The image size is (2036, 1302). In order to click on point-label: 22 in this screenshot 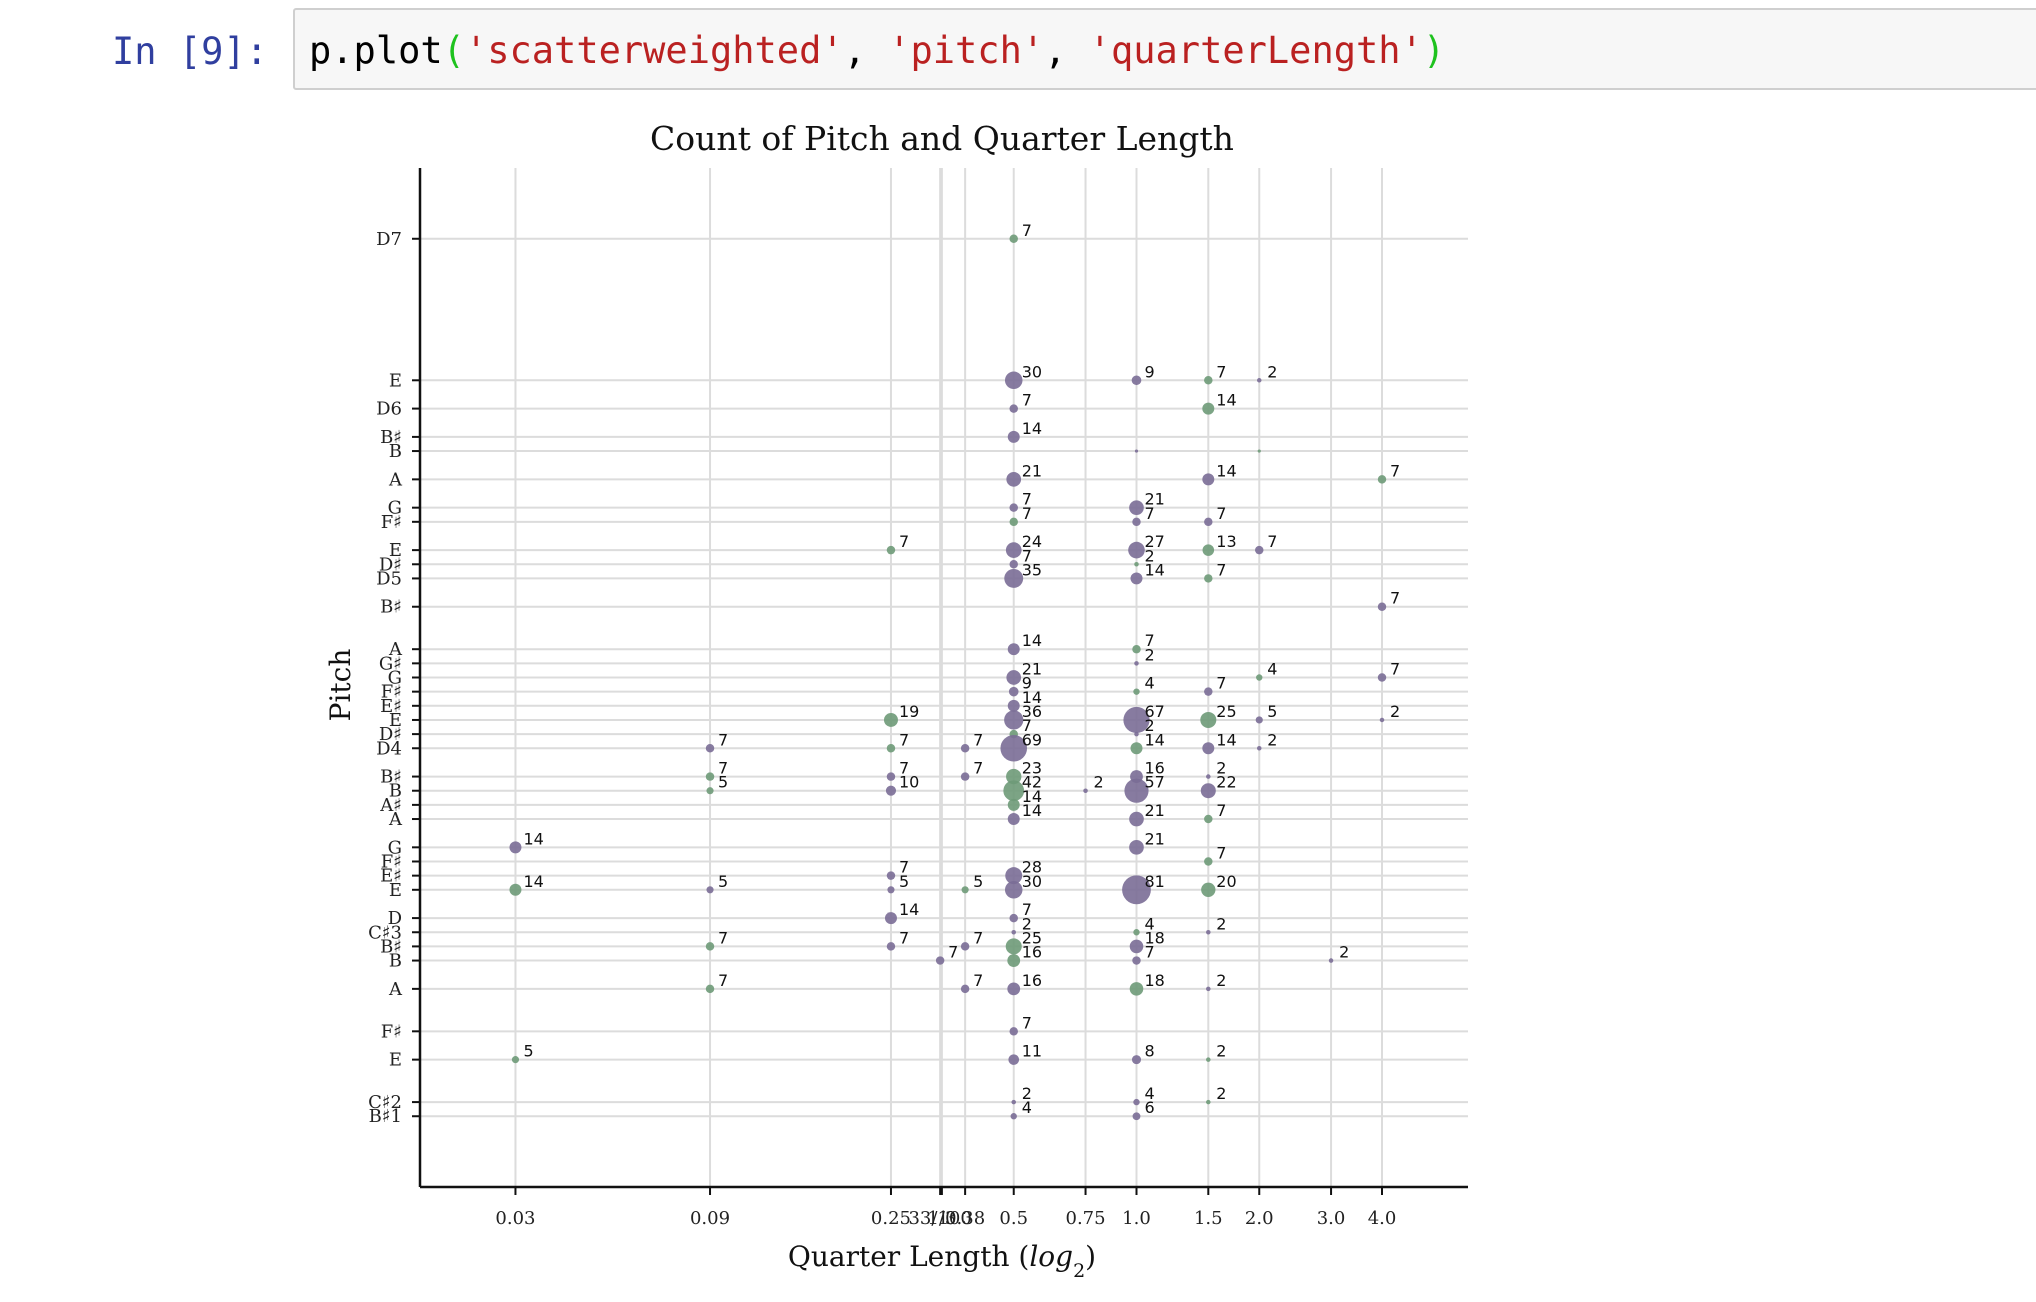, I will do `click(1226, 782)`.